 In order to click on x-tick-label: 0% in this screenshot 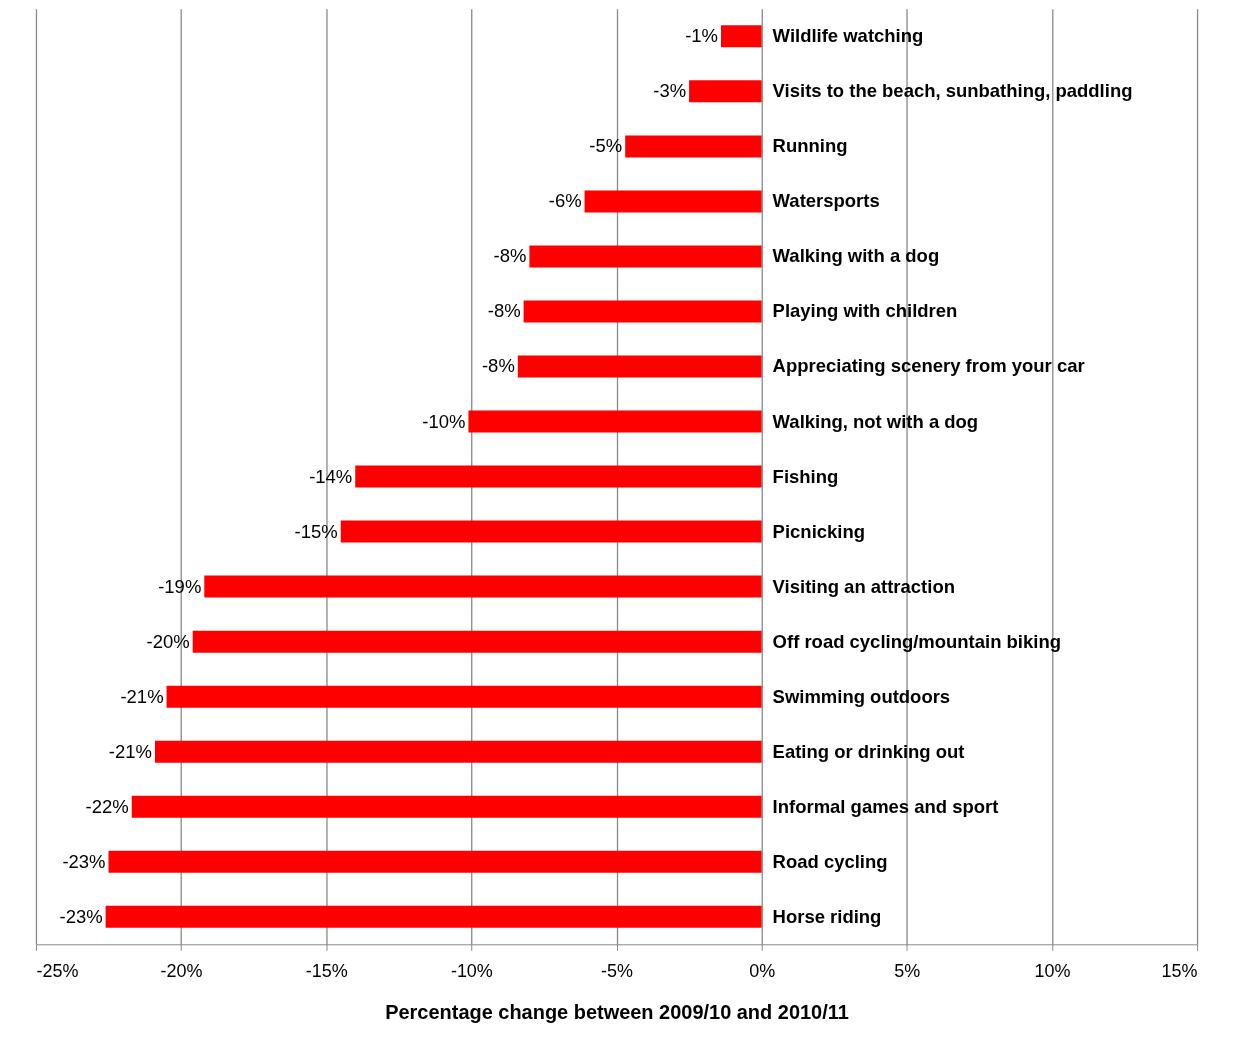, I will do `click(762, 970)`.